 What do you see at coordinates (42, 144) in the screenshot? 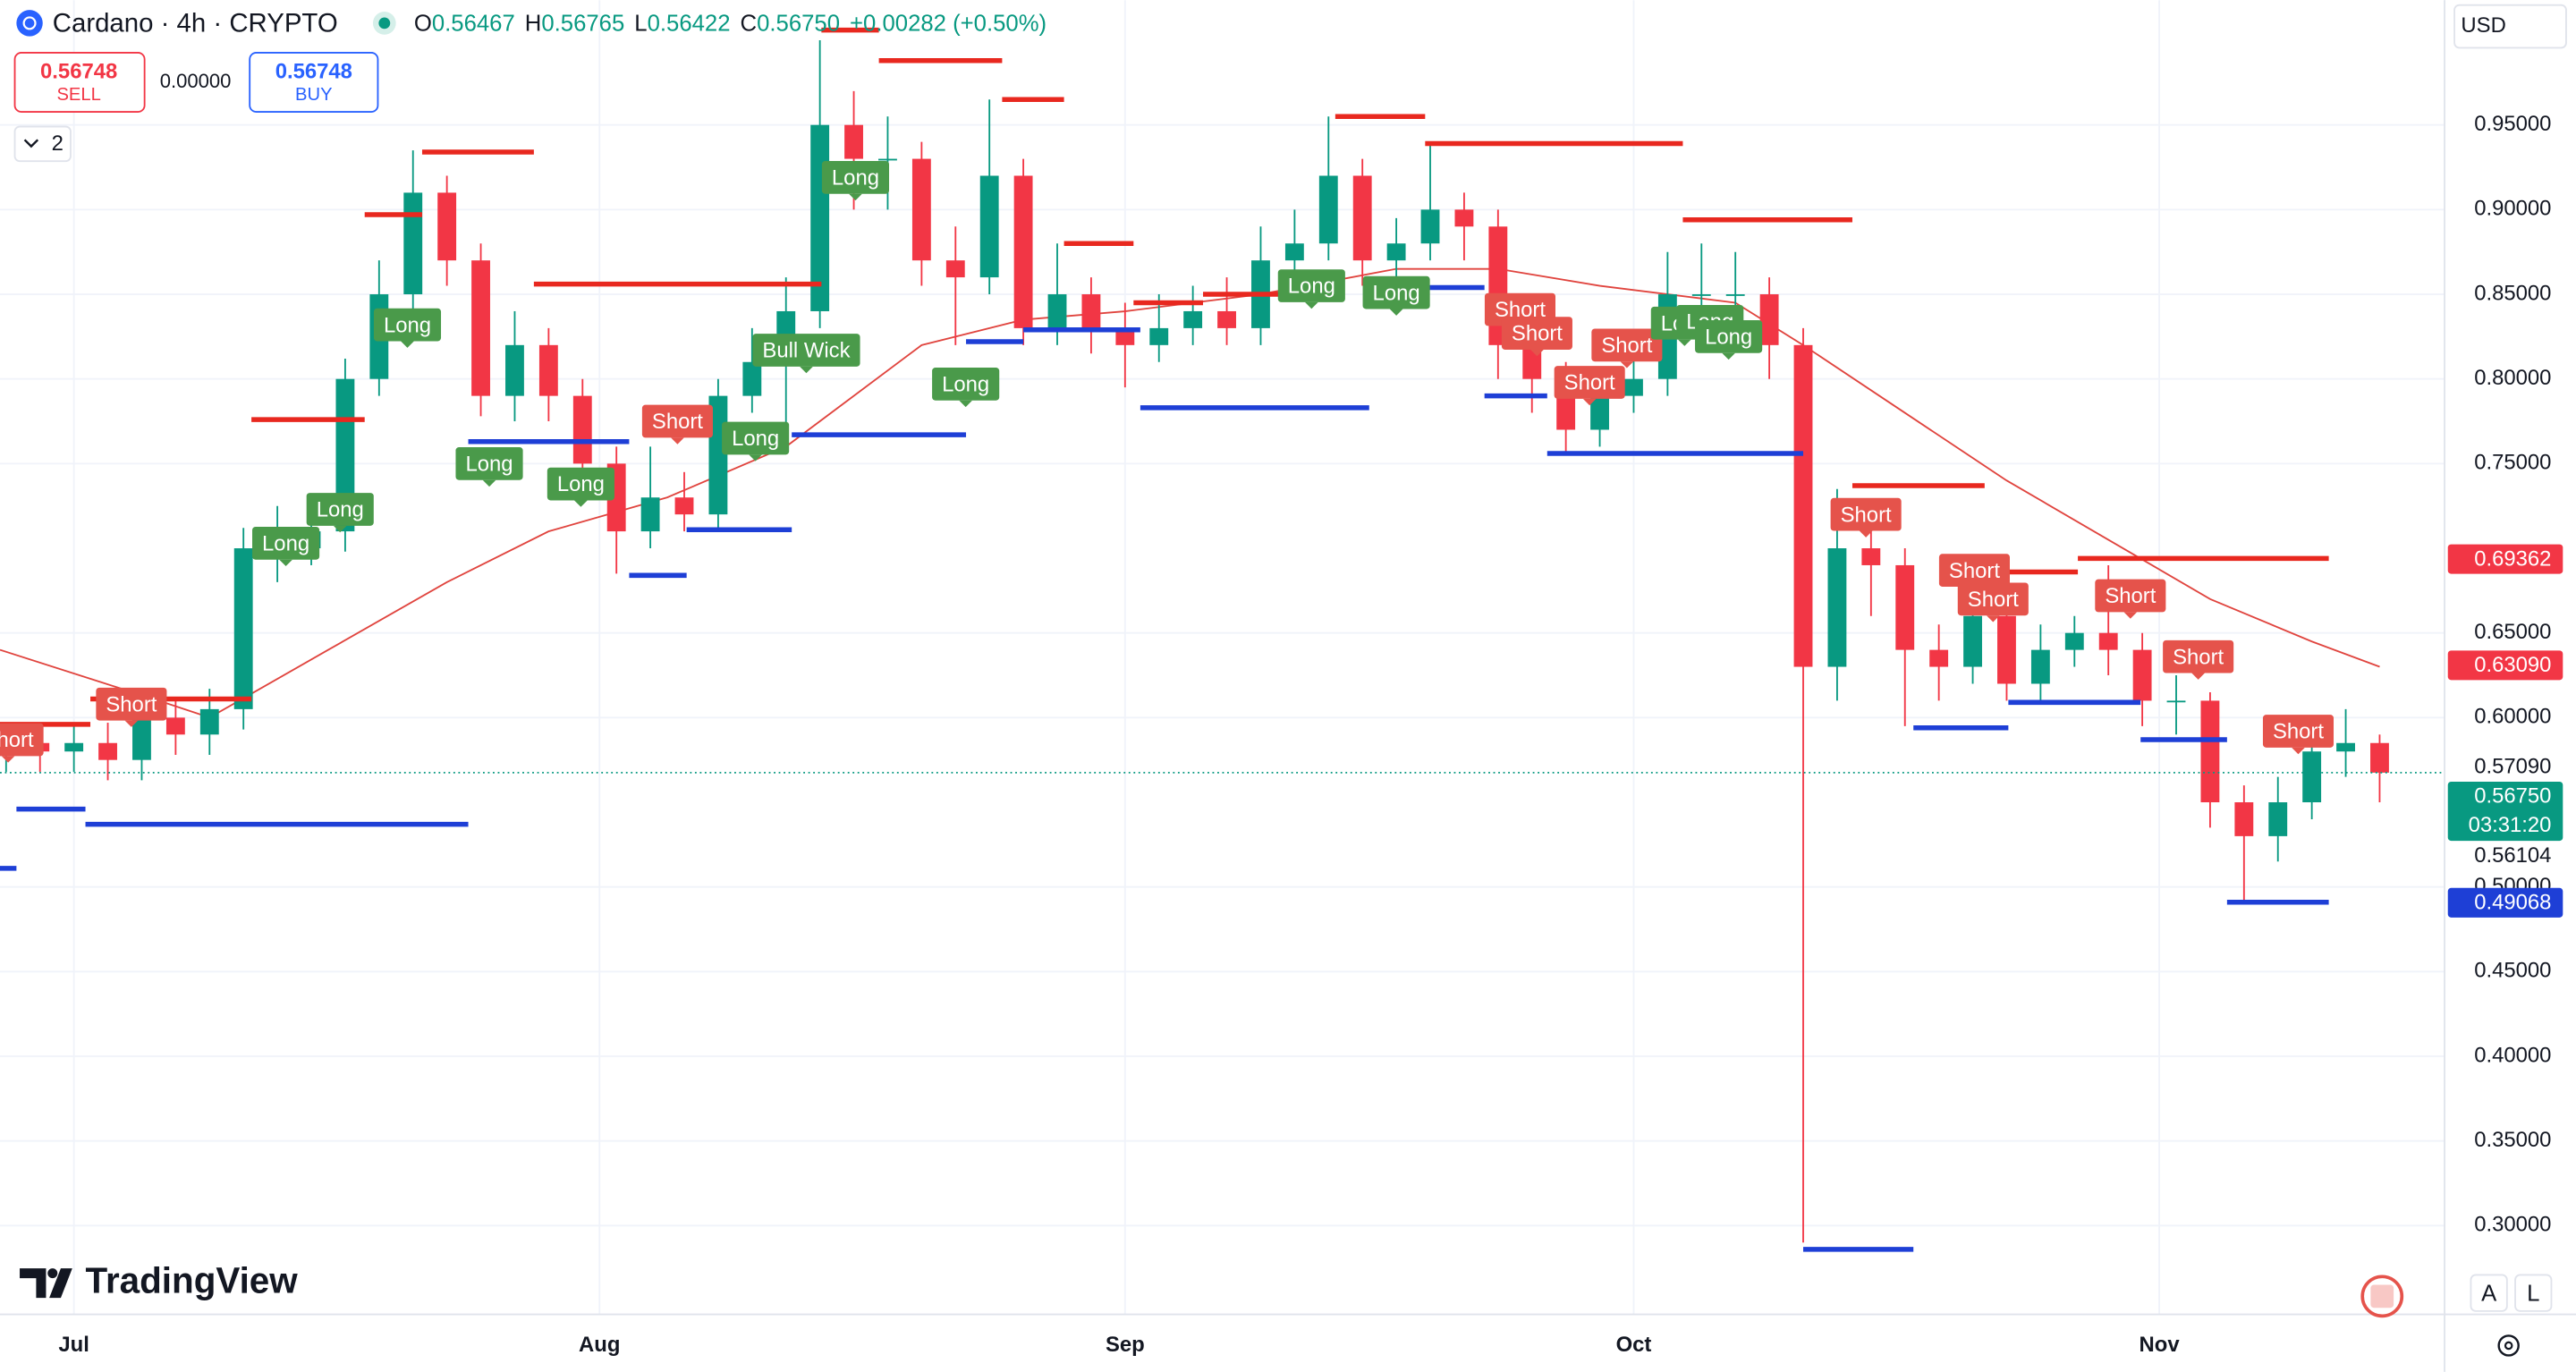
I see `indicators-toggle` at bounding box center [42, 144].